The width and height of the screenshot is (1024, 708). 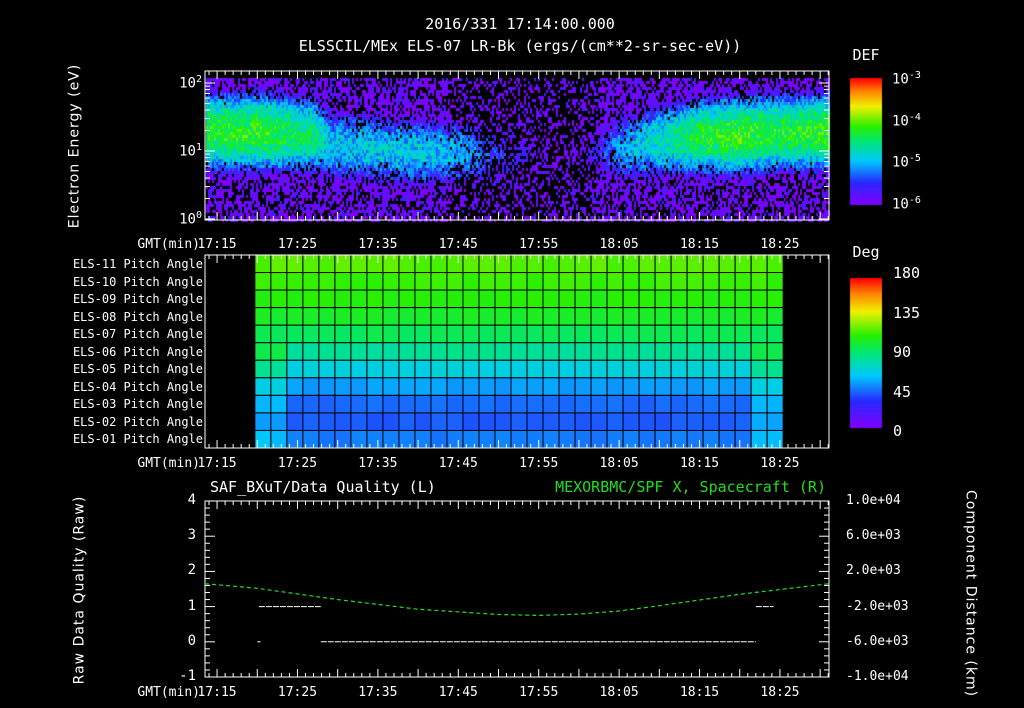 What do you see at coordinates (873, 571) in the screenshot?
I see `distance-tick-label: 2.0e+03` at bounding box center [873, 571].